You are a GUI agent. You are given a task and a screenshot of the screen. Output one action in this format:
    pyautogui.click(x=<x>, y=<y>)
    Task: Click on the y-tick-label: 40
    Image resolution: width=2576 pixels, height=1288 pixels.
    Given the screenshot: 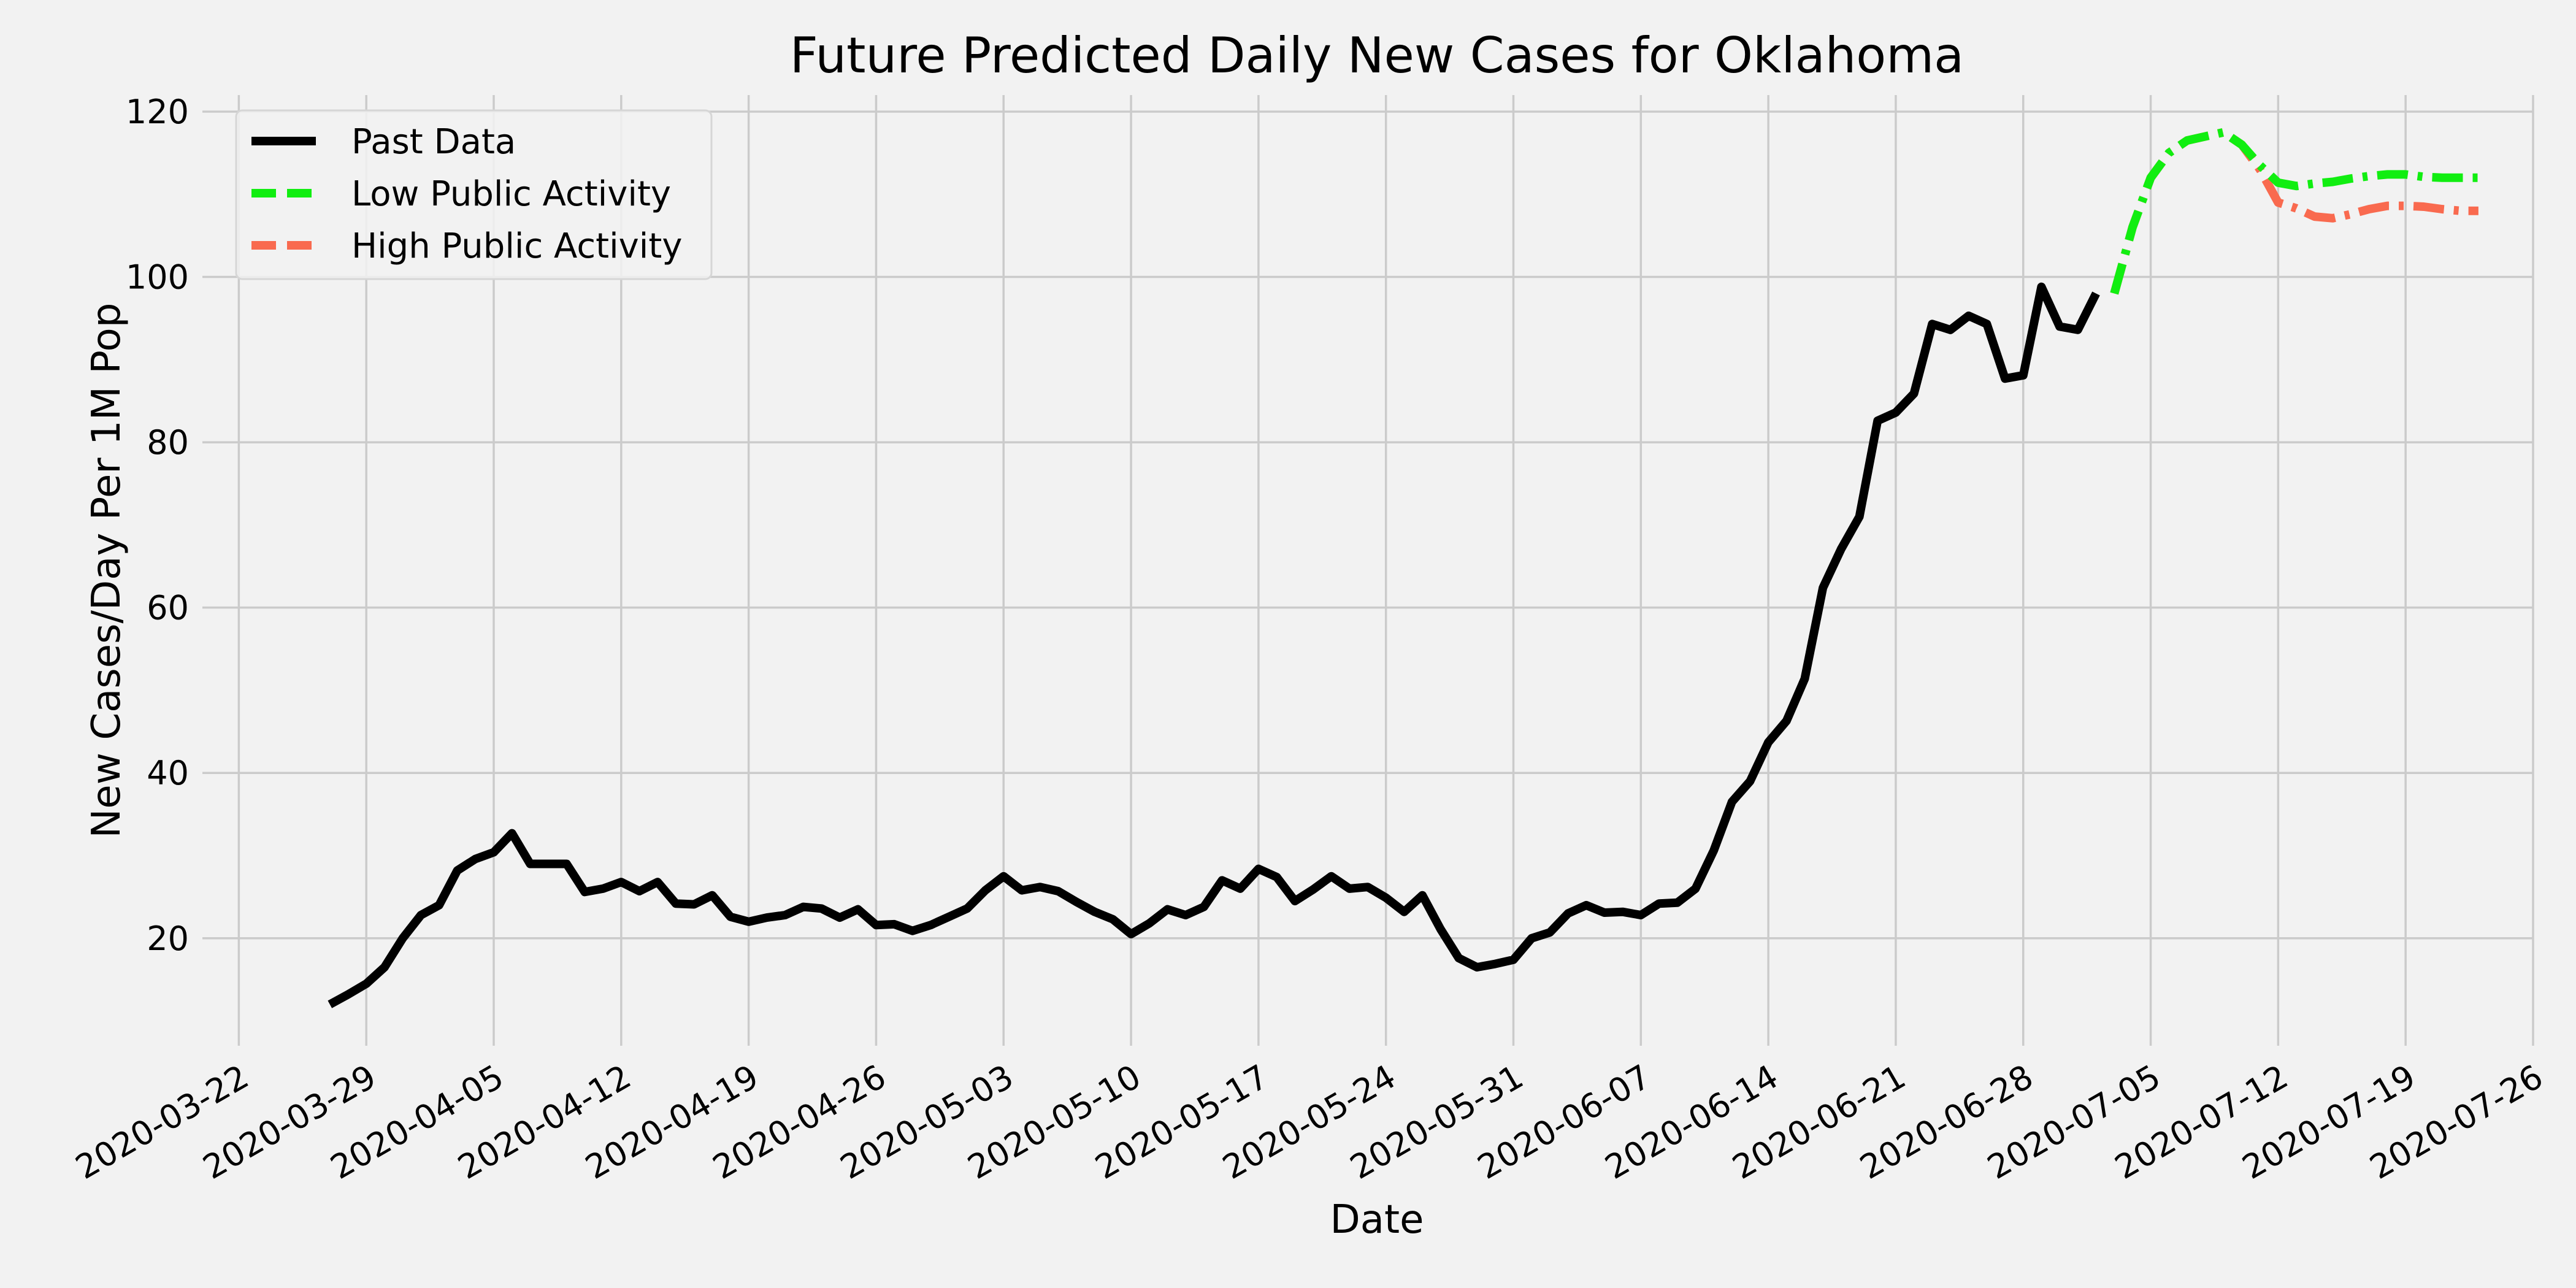 What is the action you would take?
    pyautogui.click(x=168, y=773)
    